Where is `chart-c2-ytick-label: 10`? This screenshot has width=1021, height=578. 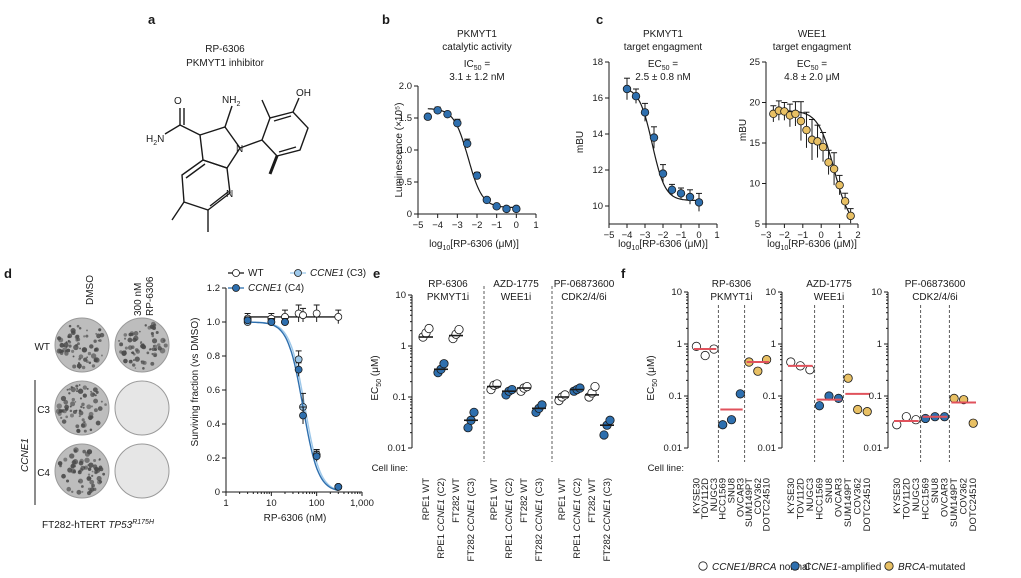
chart-c2-ytick-label: 10 is located at coordinates (754, 184).